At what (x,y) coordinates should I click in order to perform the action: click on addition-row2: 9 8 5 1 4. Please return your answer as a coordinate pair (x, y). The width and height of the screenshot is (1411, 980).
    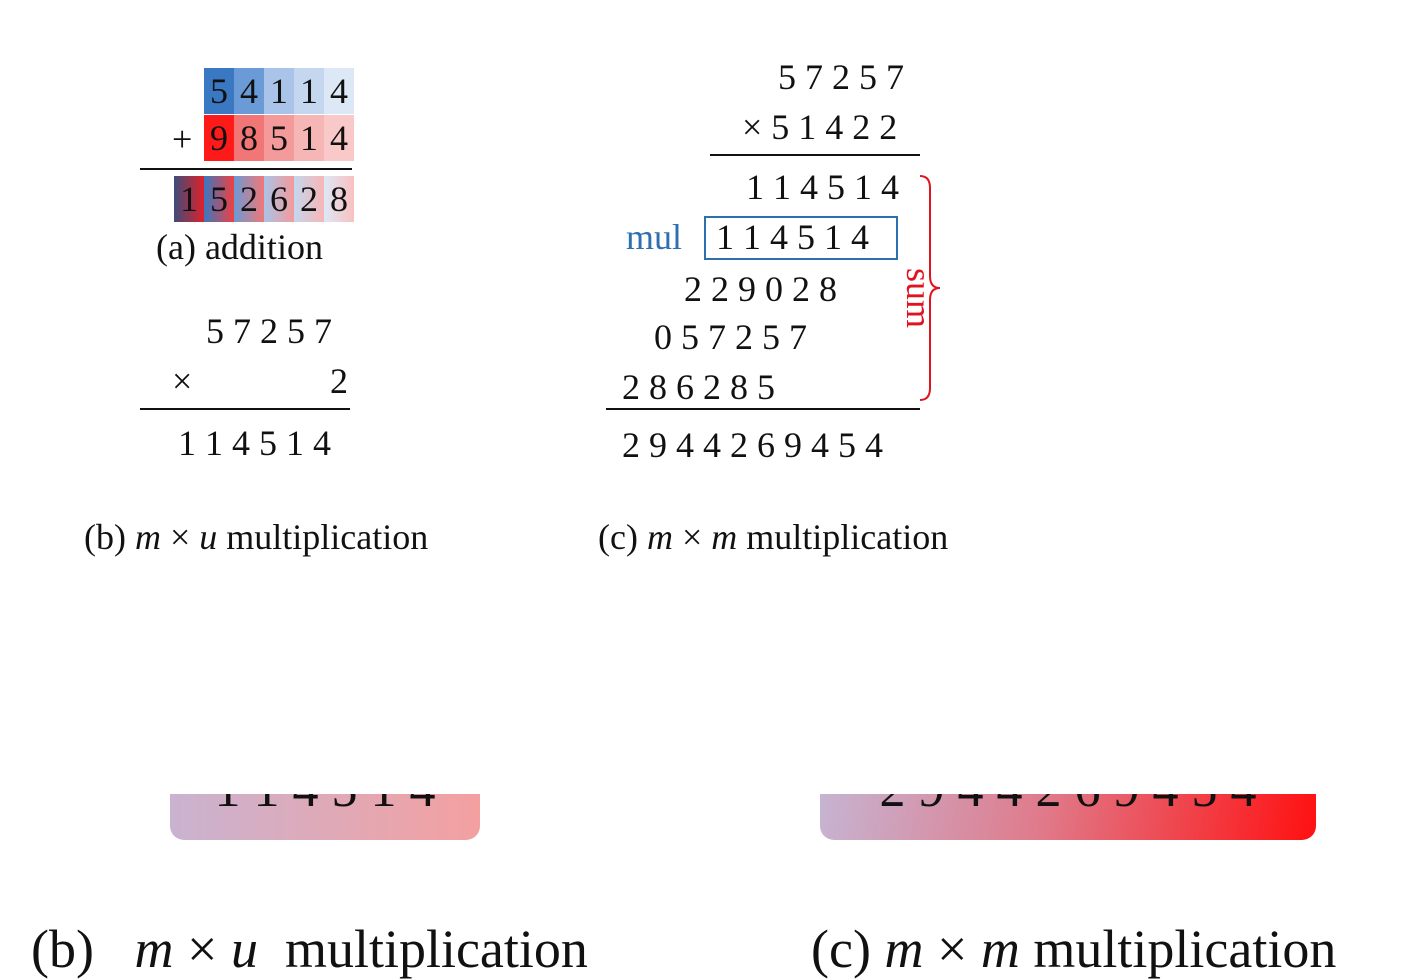
    Looking at the image, I should click on (279, 138).